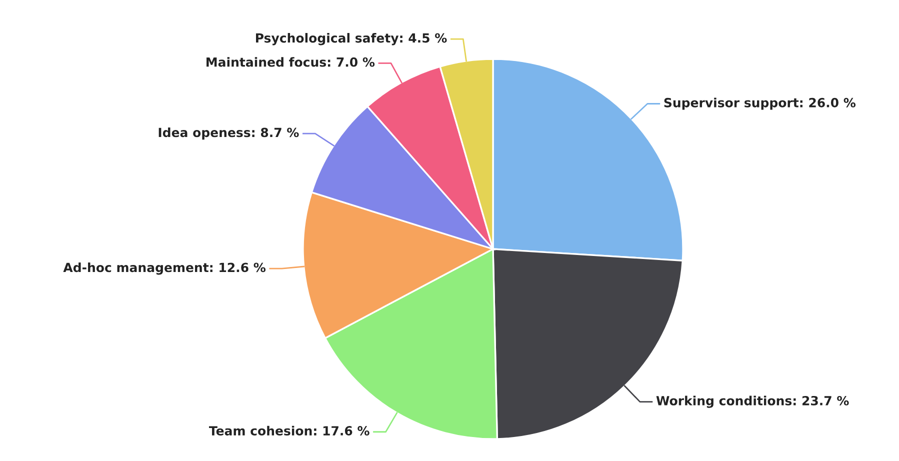 The height and width of the screenshot is (461, 899). Describe the element at coordinates (289, 431) in the screenshot. I see `slice-label: Team cohesion: 17.6 %` at that location.